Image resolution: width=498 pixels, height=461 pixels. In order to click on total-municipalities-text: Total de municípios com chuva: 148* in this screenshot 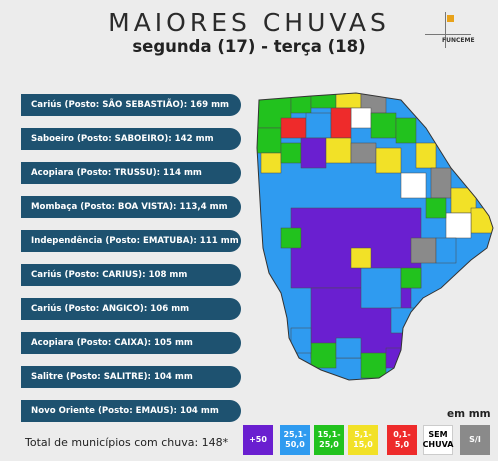, I will do `click(127, 442)`.